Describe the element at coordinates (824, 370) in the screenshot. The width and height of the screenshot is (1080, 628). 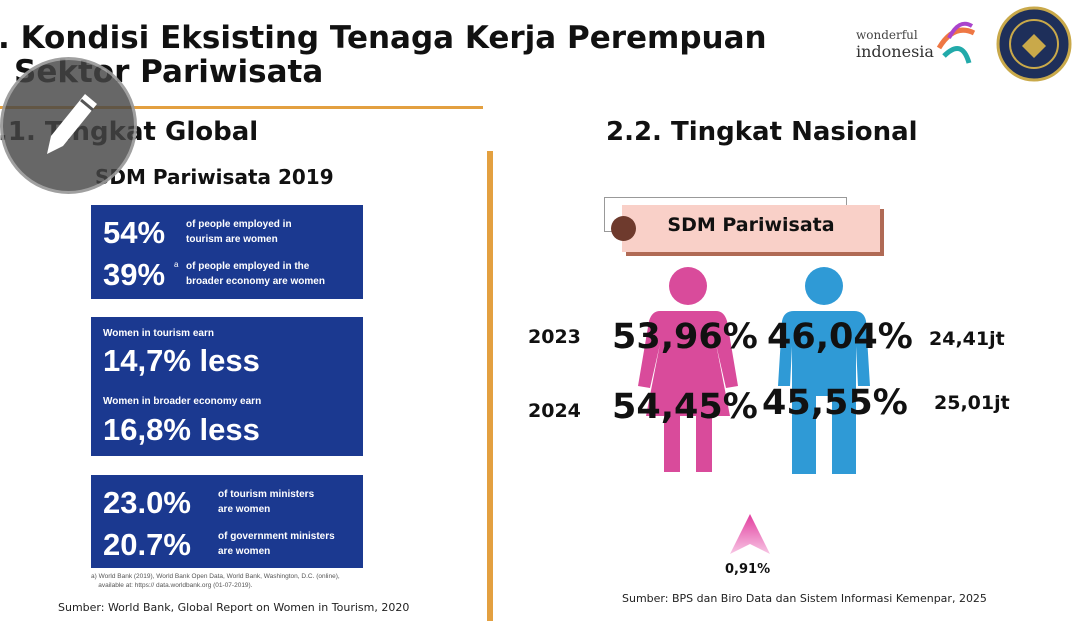
I see `male-figure-icon` at that location.